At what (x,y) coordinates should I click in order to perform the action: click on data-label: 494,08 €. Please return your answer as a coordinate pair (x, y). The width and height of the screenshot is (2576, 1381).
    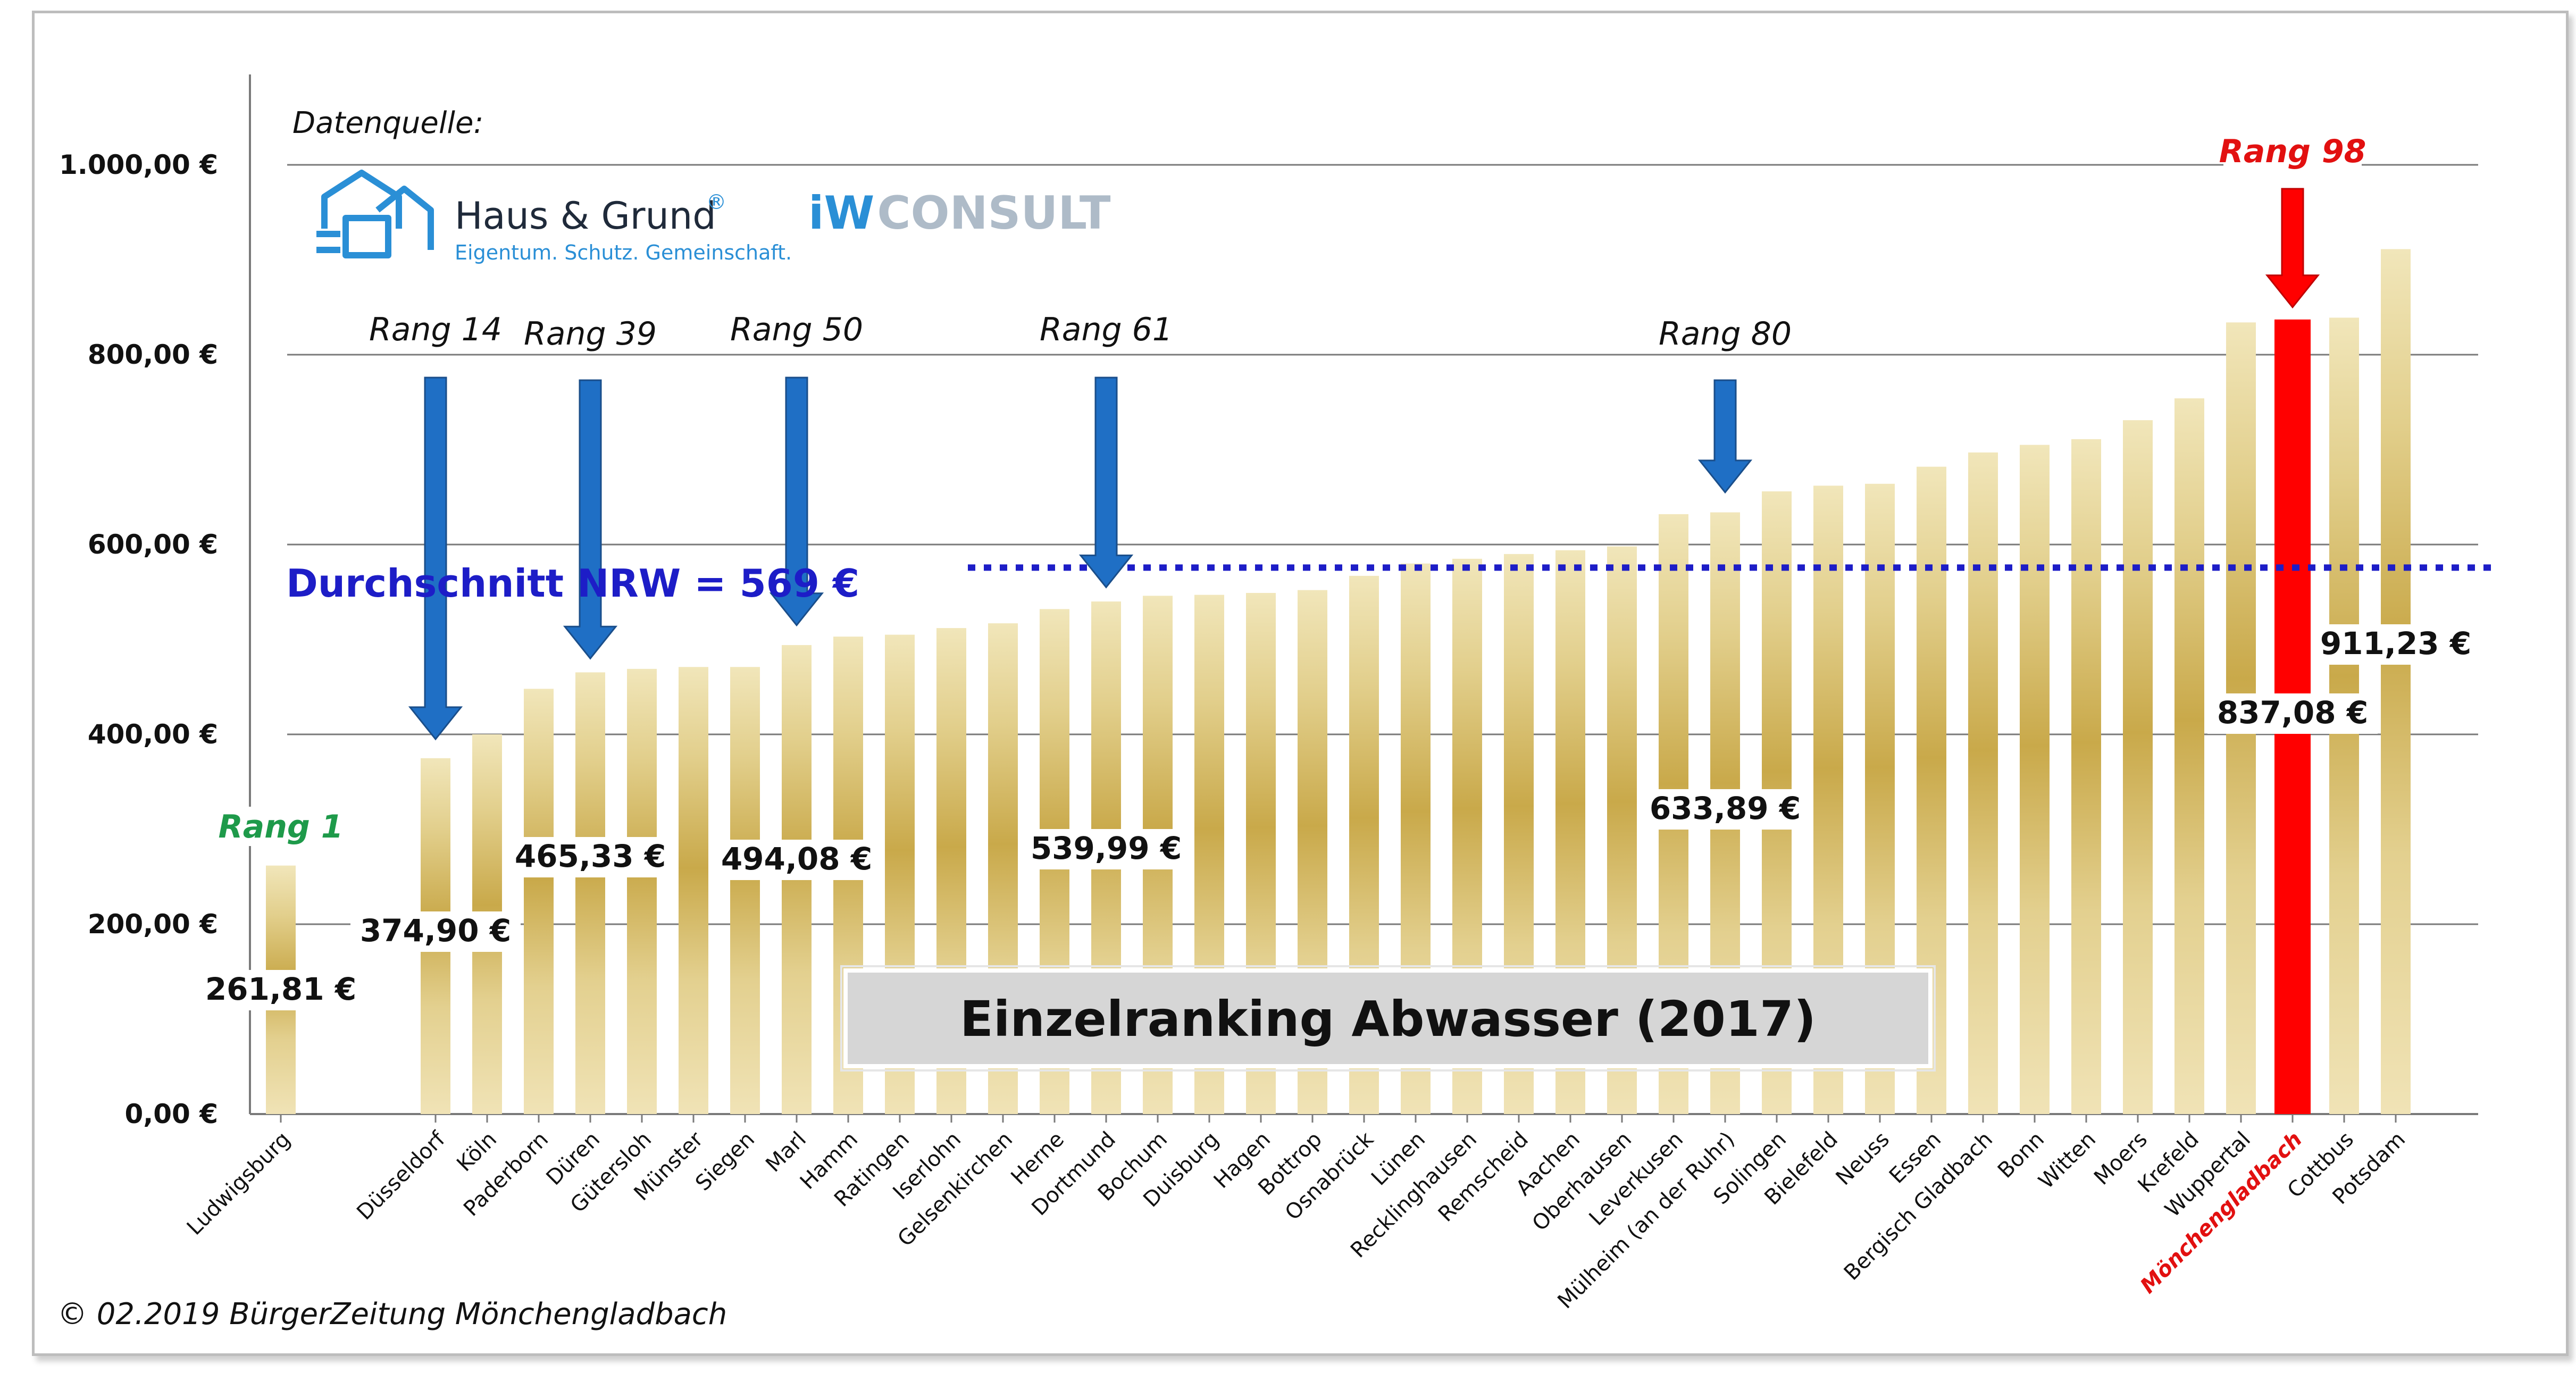
    Looking at the image, I should click on (796, 859).